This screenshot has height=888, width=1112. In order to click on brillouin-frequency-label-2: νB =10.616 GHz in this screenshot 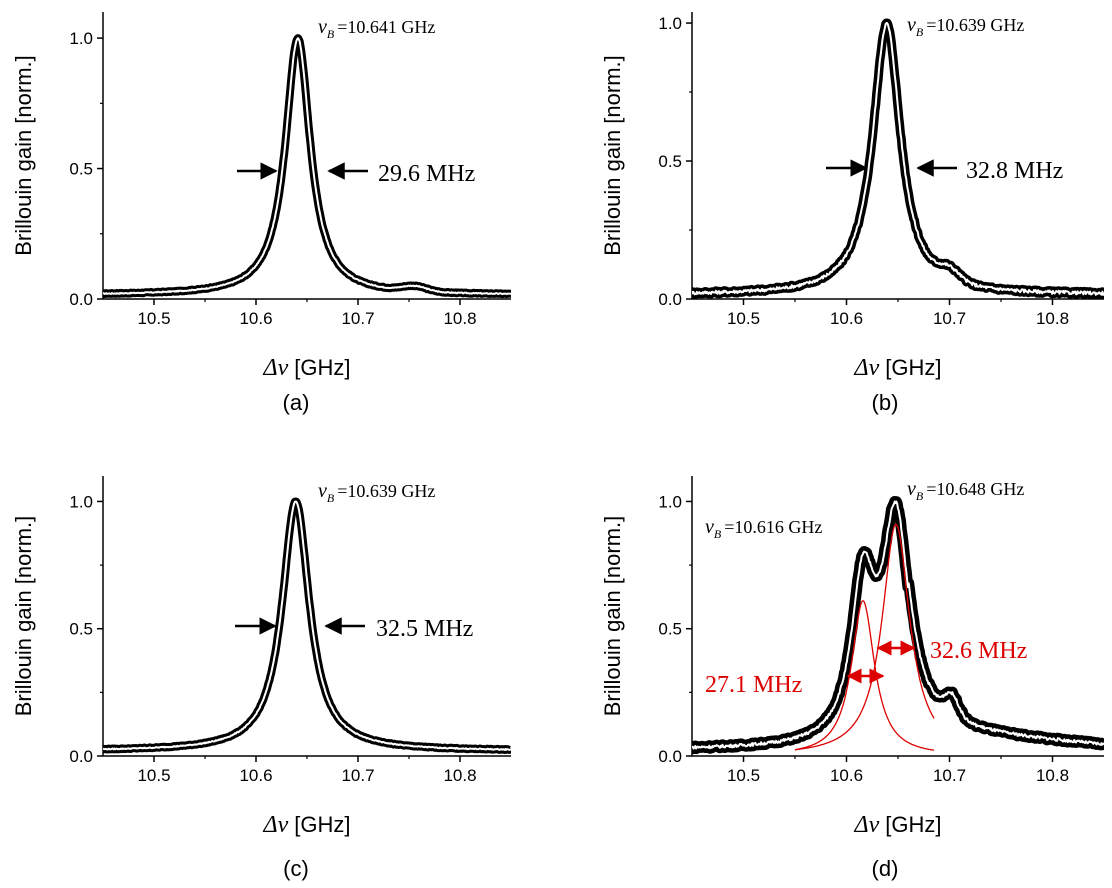, I will do `click(763, 528)`.